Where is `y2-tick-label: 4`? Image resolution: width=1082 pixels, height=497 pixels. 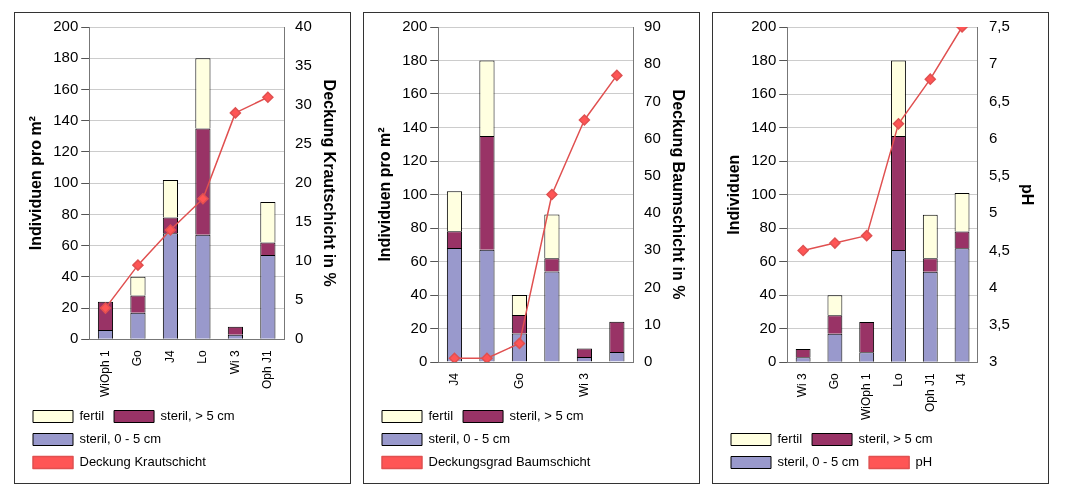 y2-tick-label: 4 is located at coordinates (993, 286).